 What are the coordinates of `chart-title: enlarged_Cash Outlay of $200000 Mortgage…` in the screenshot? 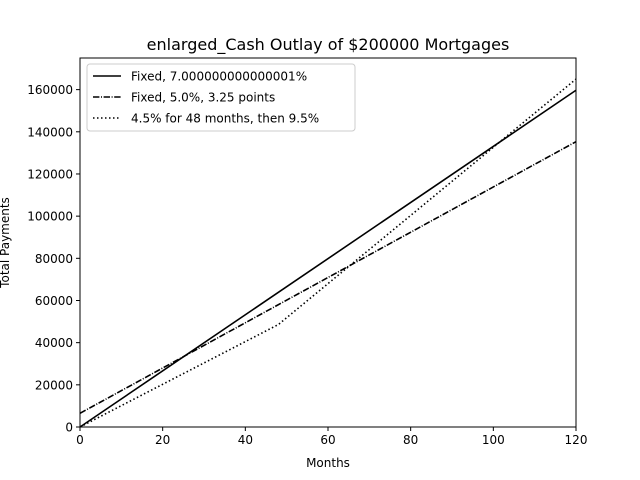 It's located at (328, 45).